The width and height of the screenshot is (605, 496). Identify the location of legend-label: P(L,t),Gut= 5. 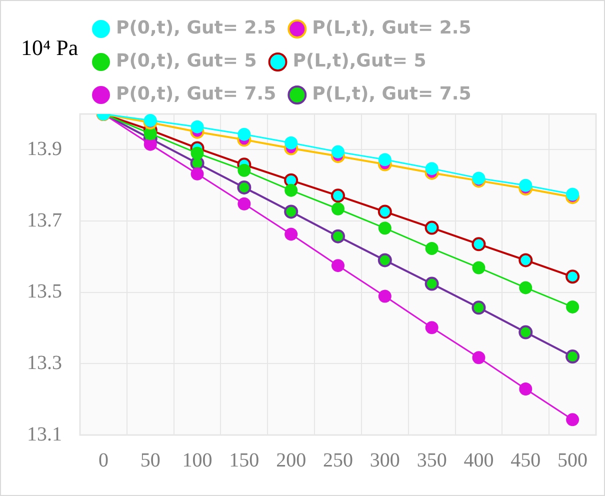
(359, 61).